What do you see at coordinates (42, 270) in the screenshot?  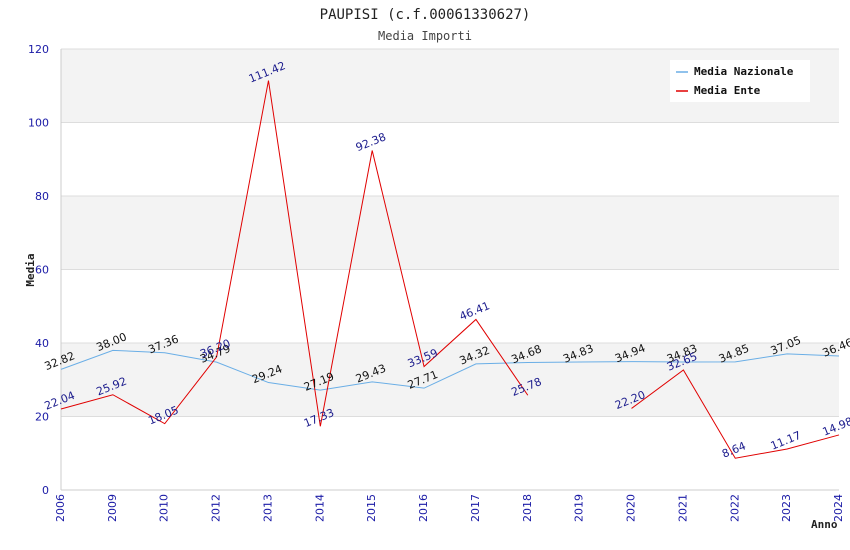 I see `y-tick-label: 60` at bounding box center [42, 270].